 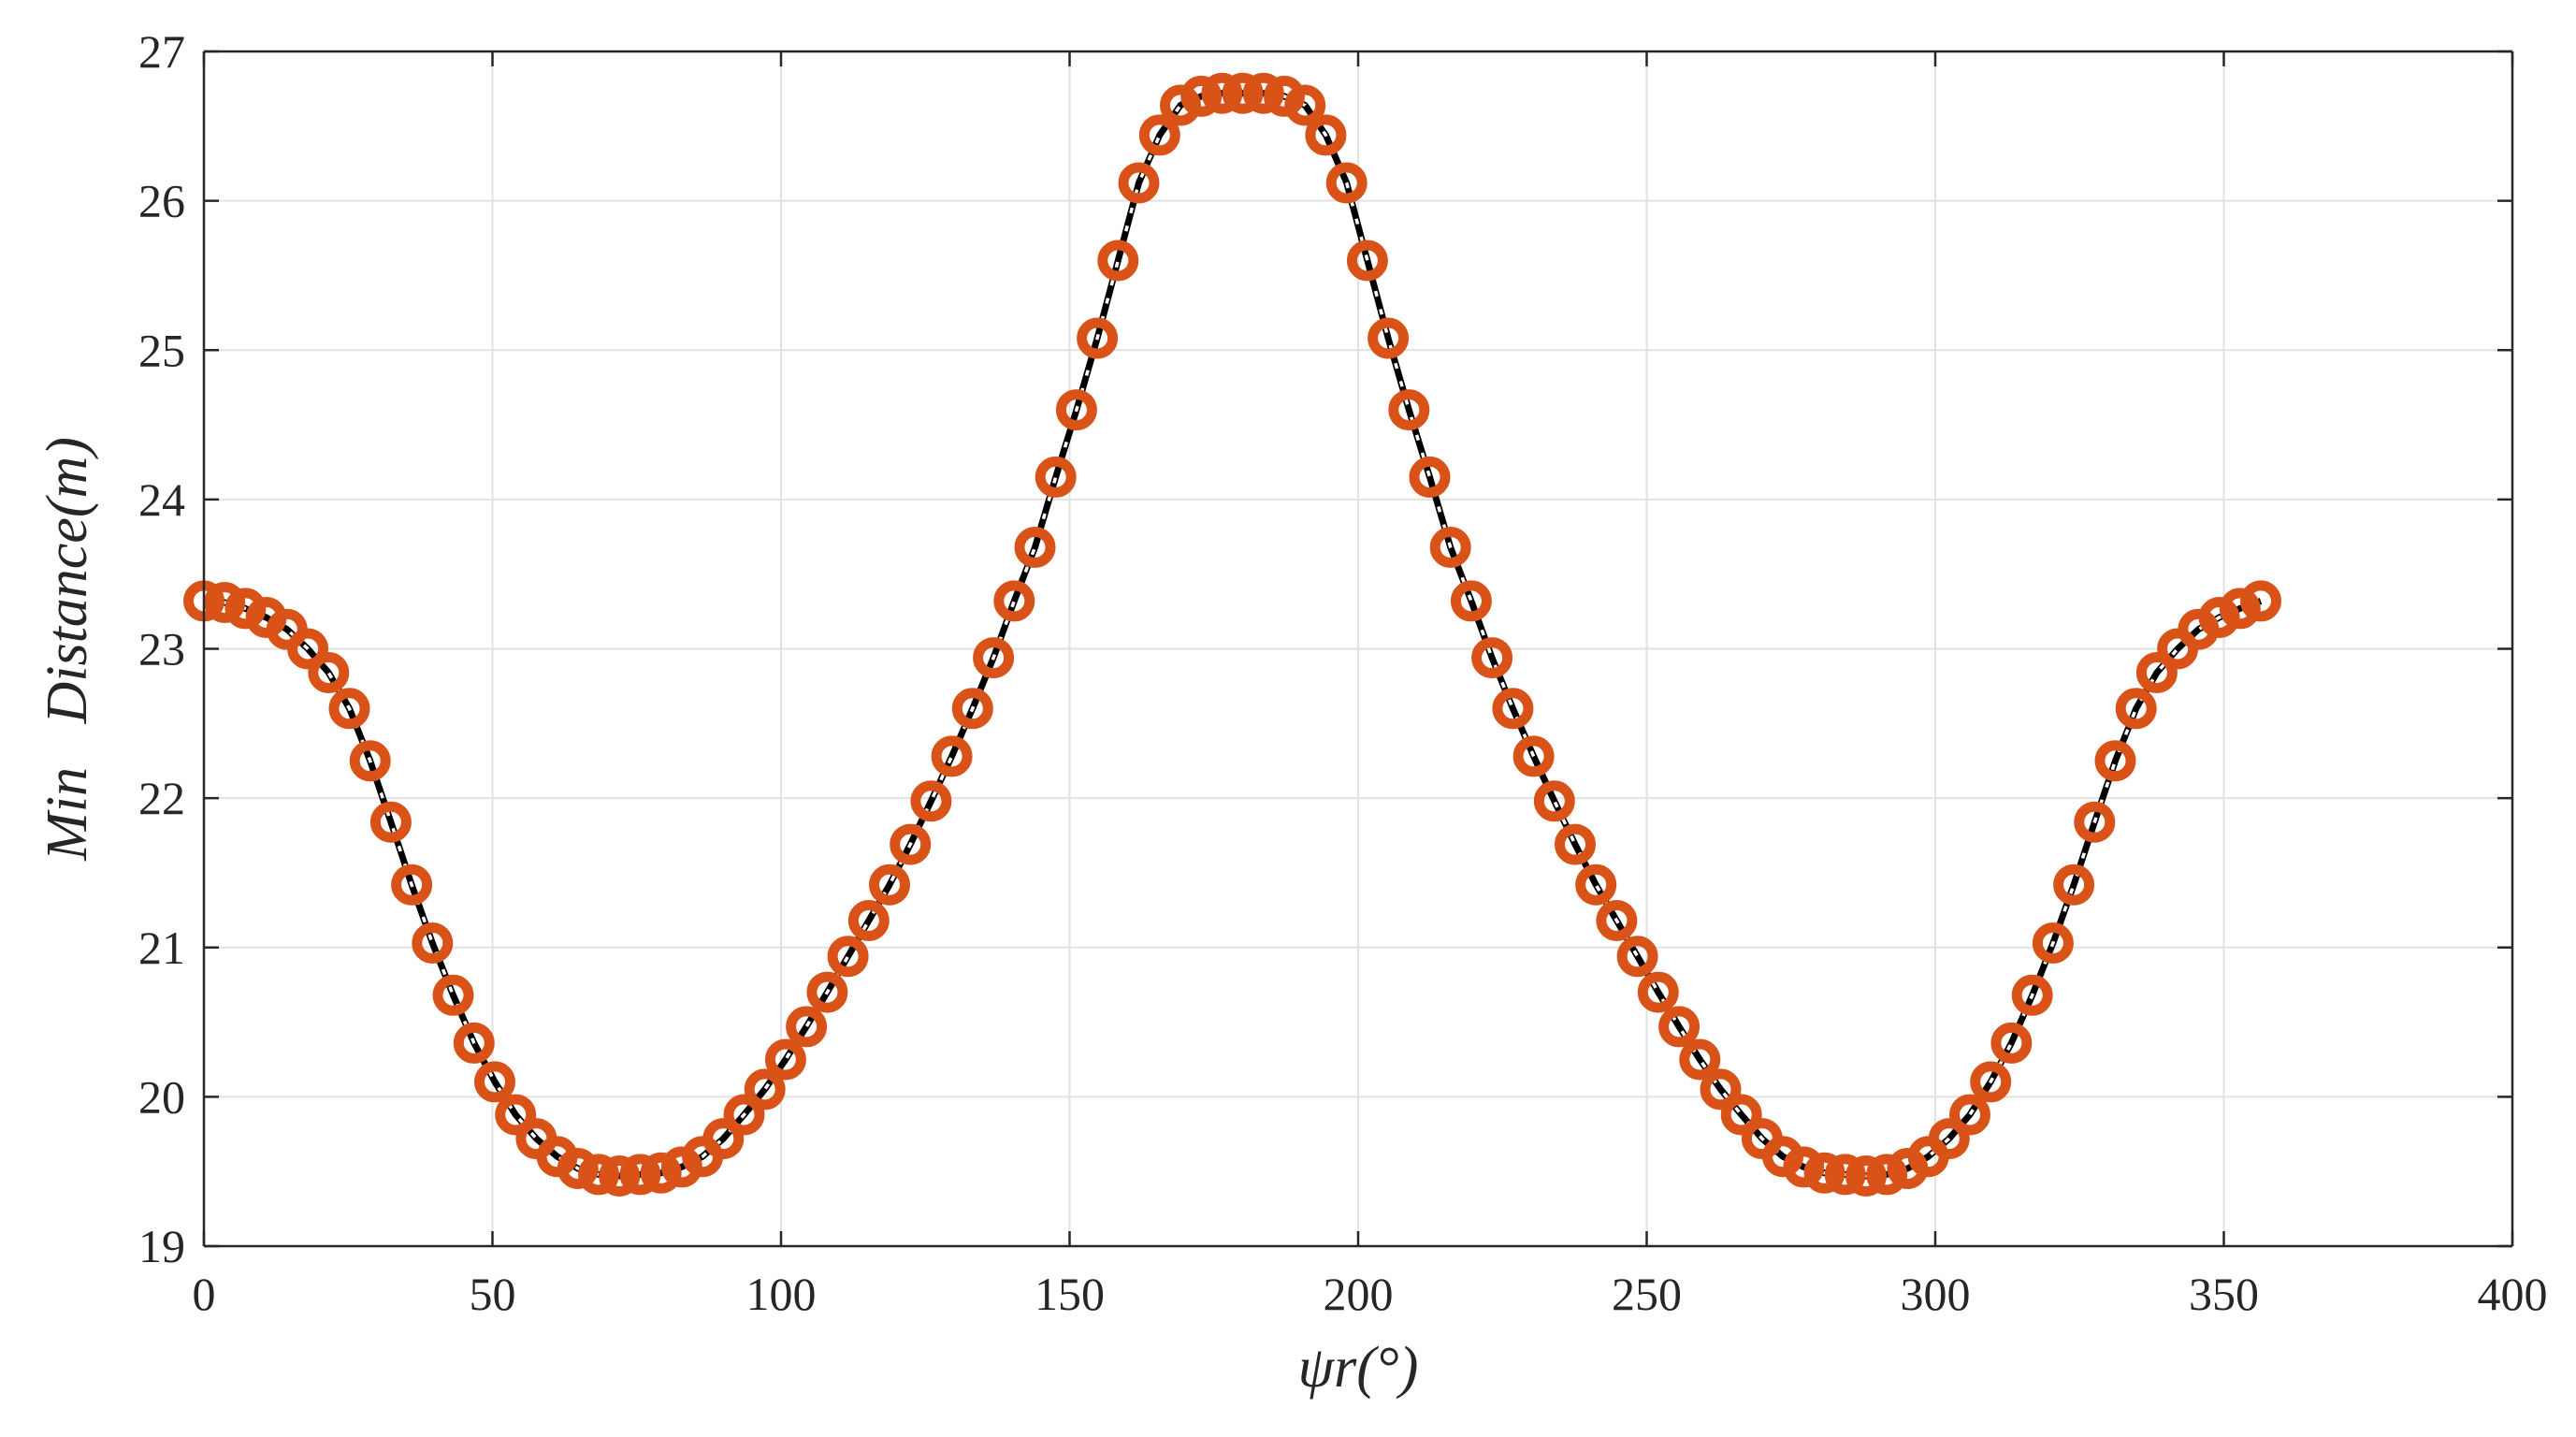 What do you see at coordinates (204, 1294) in the screenshot?
I see `x-tick-label: 0` at bounding box center [204, 1294].